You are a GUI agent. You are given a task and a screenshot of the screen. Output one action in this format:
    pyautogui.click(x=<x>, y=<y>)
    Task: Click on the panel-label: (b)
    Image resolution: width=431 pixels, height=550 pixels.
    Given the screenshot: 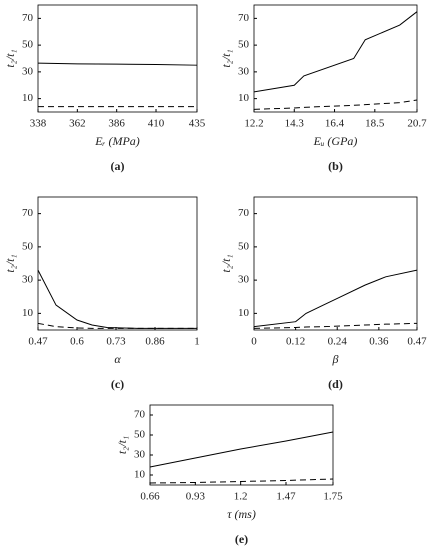 What is the action you would take?
    pyautogui.click(x=335, y=166)
    